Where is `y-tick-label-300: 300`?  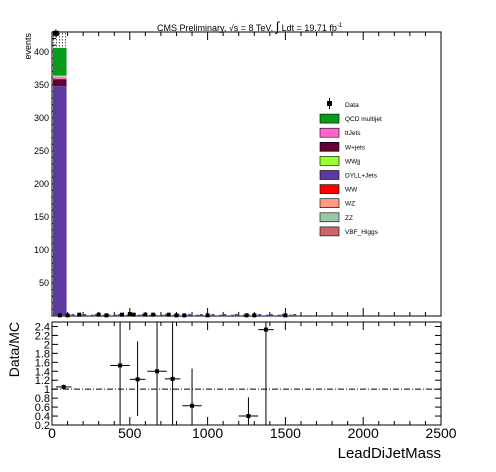 y-tick-label-300: 300 is located at coordinates (41, 118).